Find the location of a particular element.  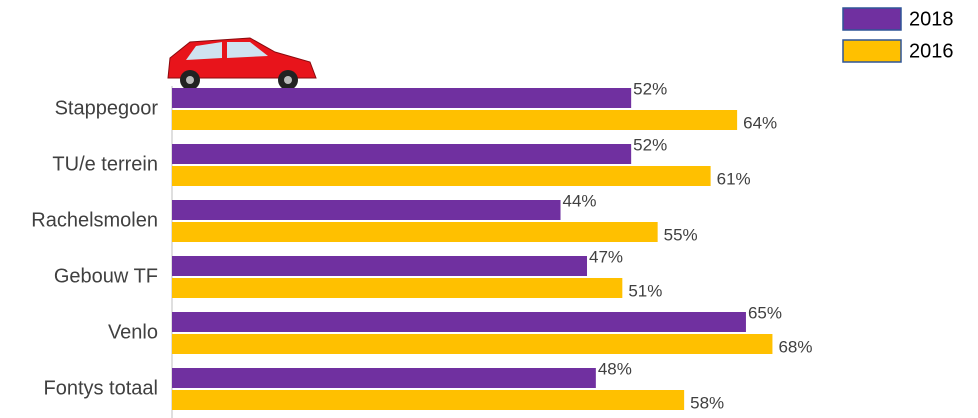

value-label: 47% is located at coordinates (606, 256).